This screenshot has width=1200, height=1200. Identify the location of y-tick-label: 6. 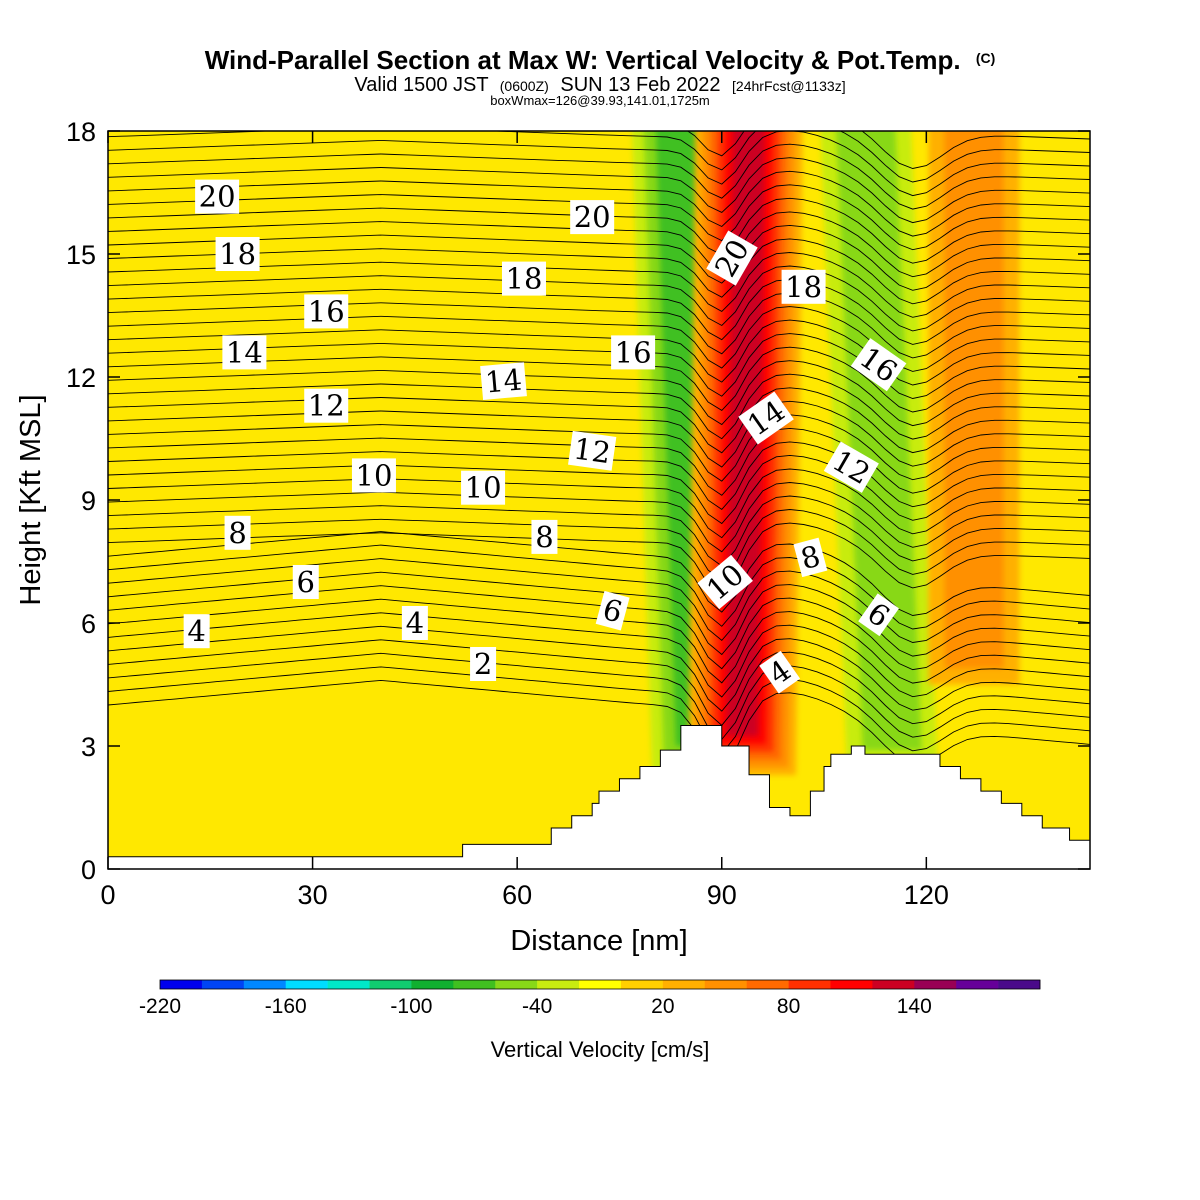
(88, 624).